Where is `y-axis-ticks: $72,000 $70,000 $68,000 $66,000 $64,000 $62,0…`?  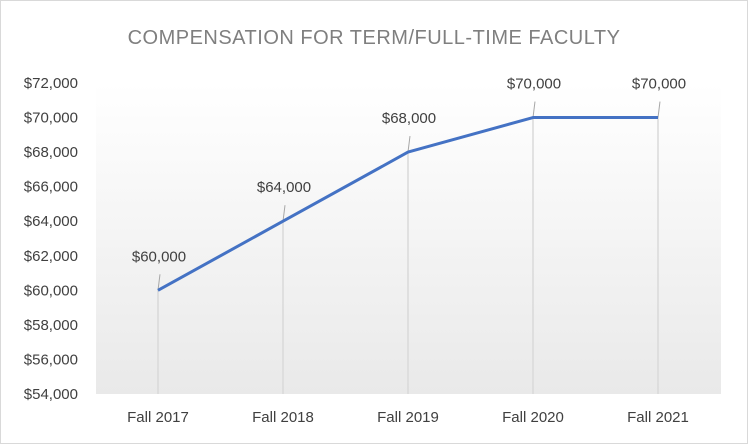 y-axis-ticks: $72,000 $70,000 $68,000 $66,000 $64,000 $62,0… is located at coordinates (51, 239).